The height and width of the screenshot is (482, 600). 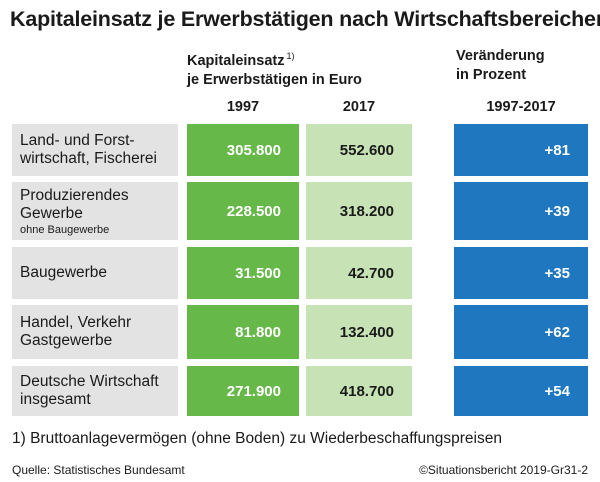 I want to click on header-capital-line1: Kapitaleinsatz, so click(x=236, y=61).